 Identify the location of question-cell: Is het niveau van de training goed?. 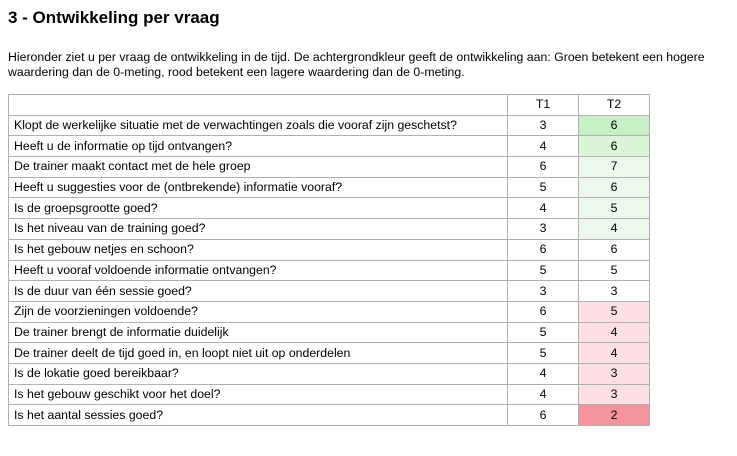
(258, 229).